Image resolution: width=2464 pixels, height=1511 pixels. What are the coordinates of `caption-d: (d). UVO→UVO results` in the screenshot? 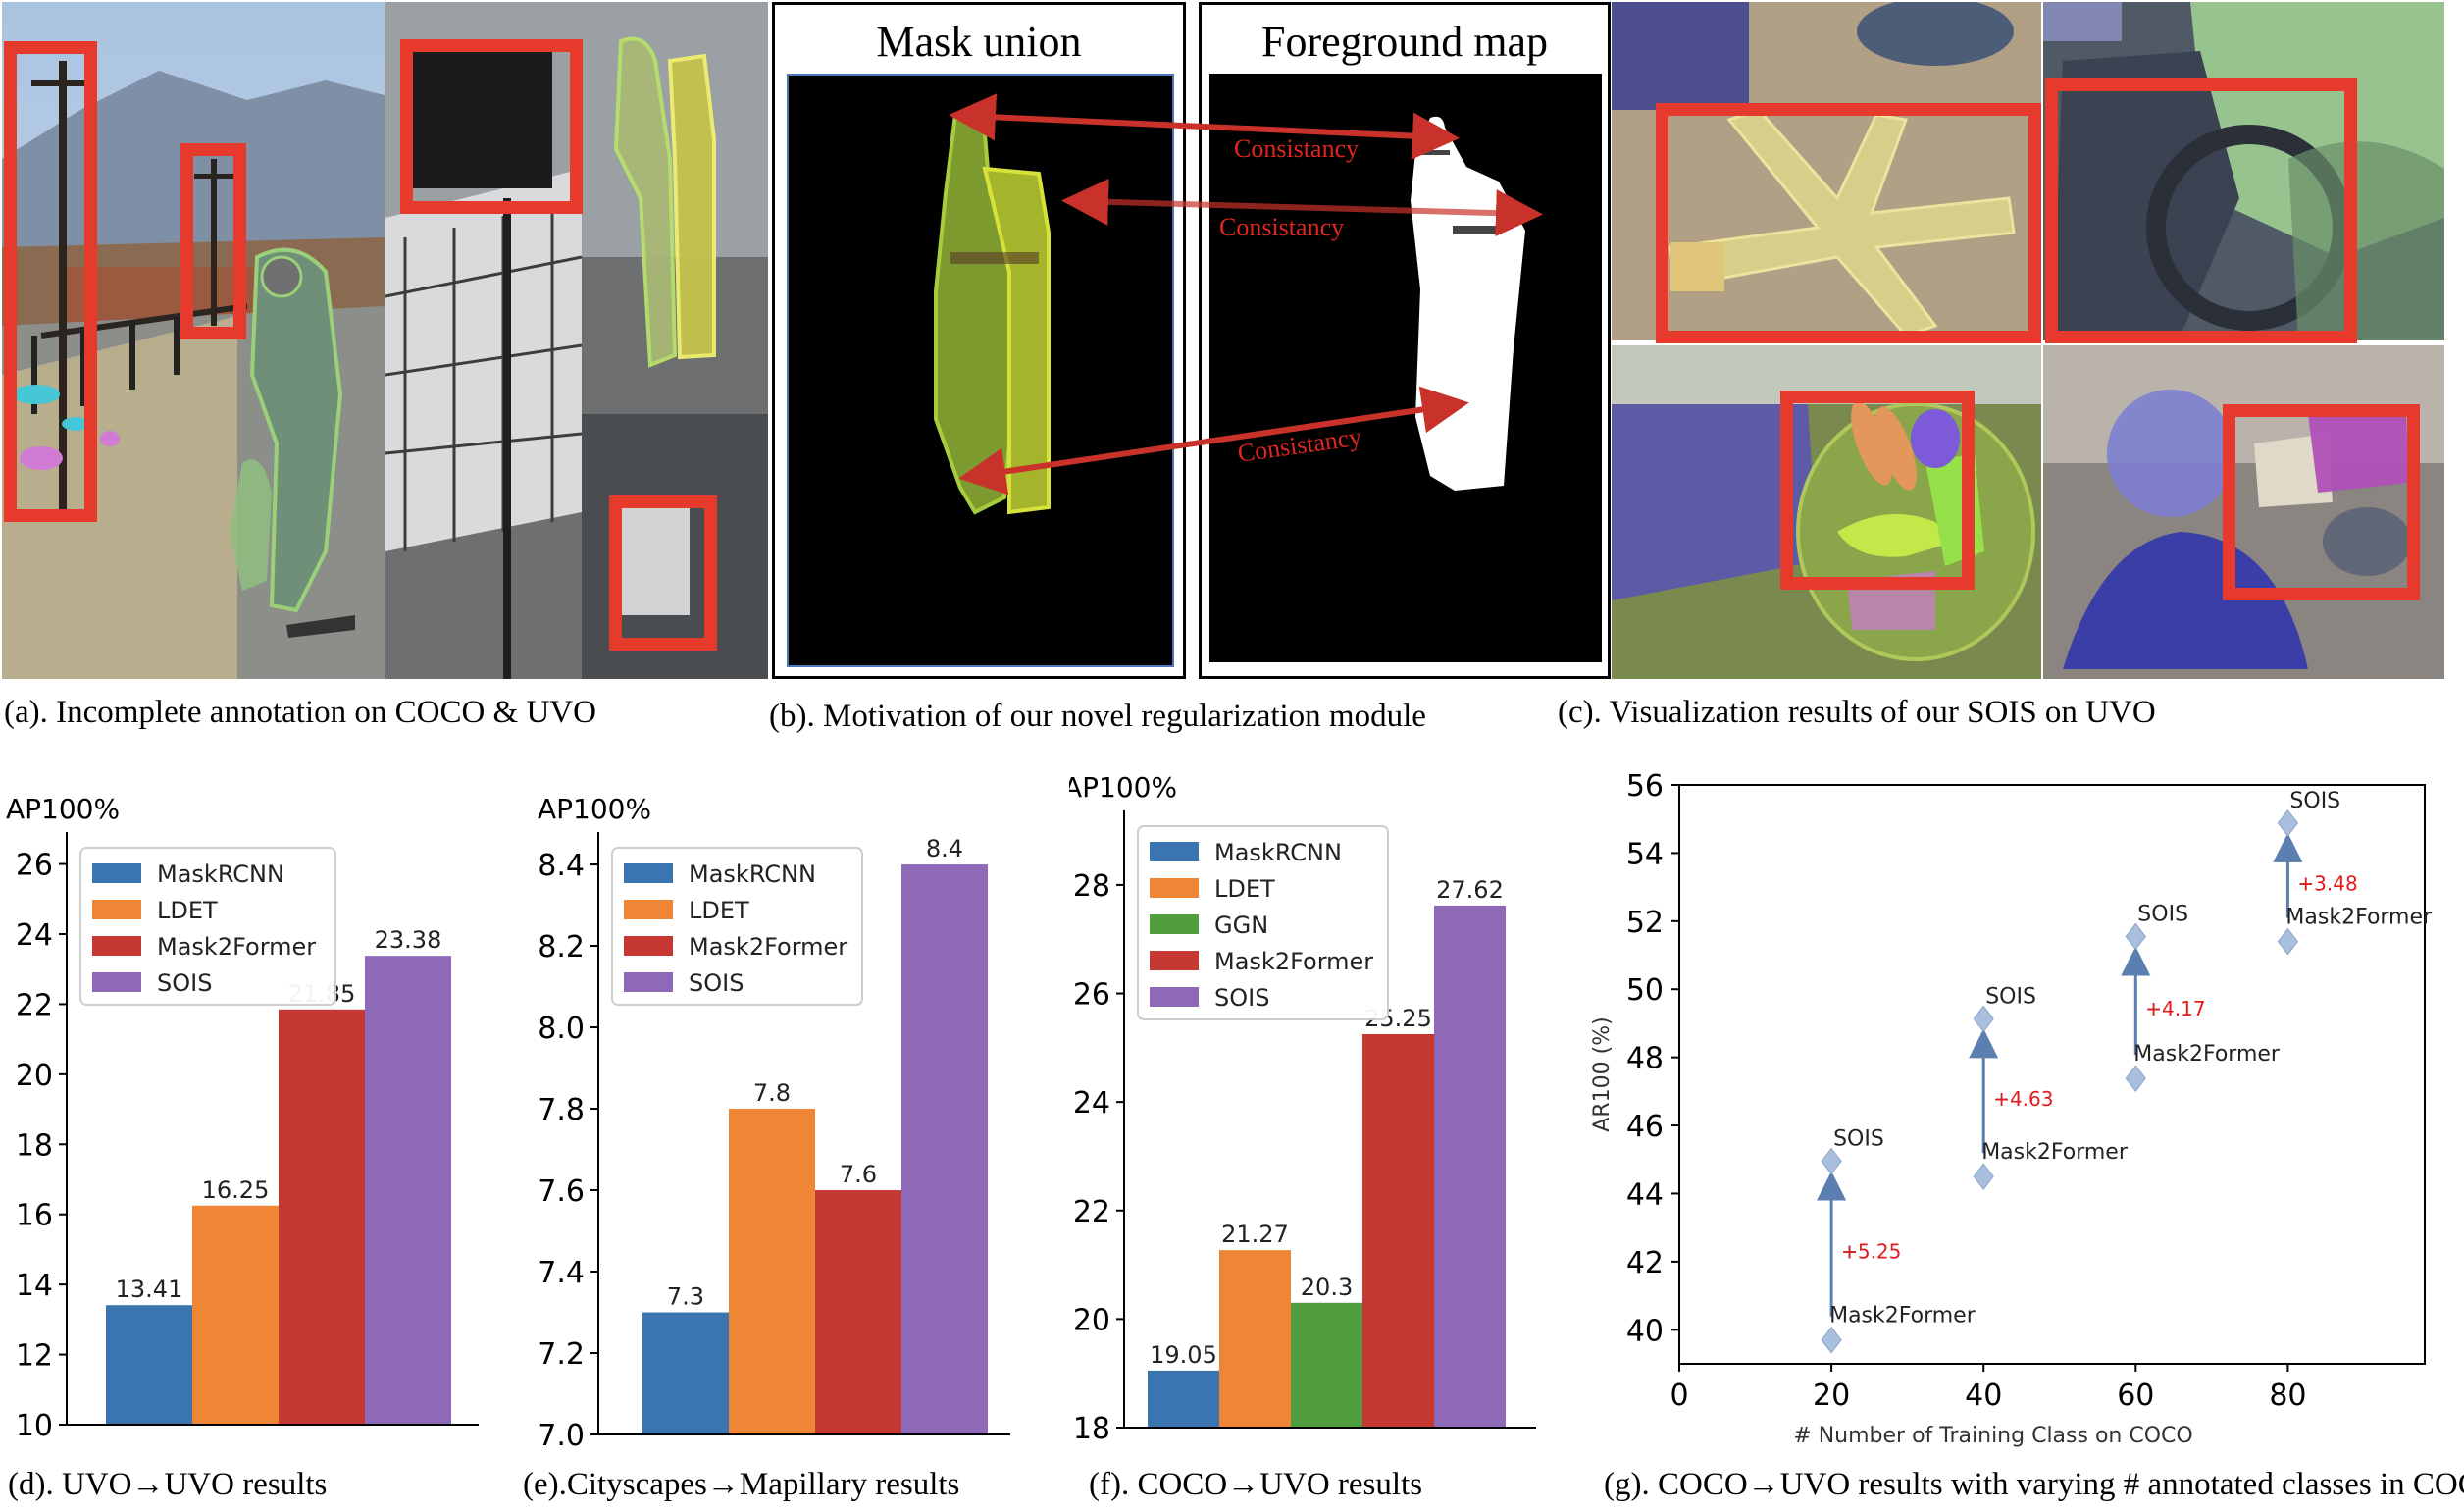 It's located at (168, 1485).